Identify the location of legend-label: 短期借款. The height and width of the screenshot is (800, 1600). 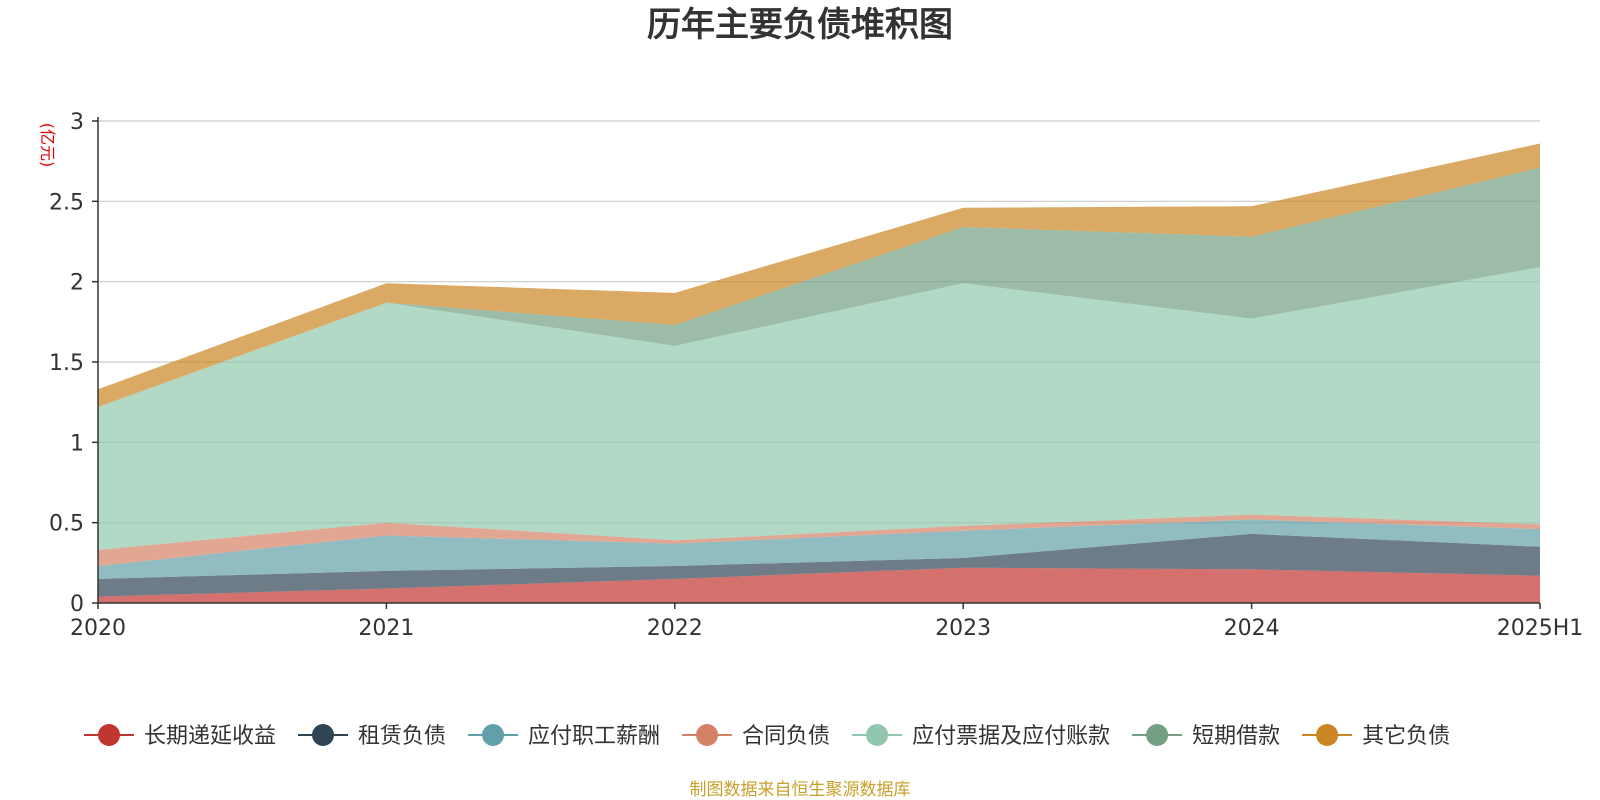
(1236, 736).